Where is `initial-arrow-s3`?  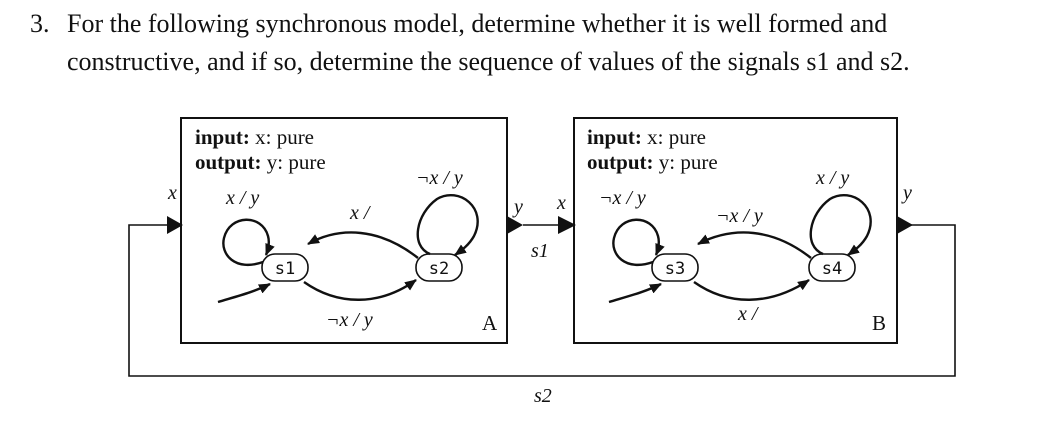
initial-arrow-s3 is located at coordinates (635, 293).